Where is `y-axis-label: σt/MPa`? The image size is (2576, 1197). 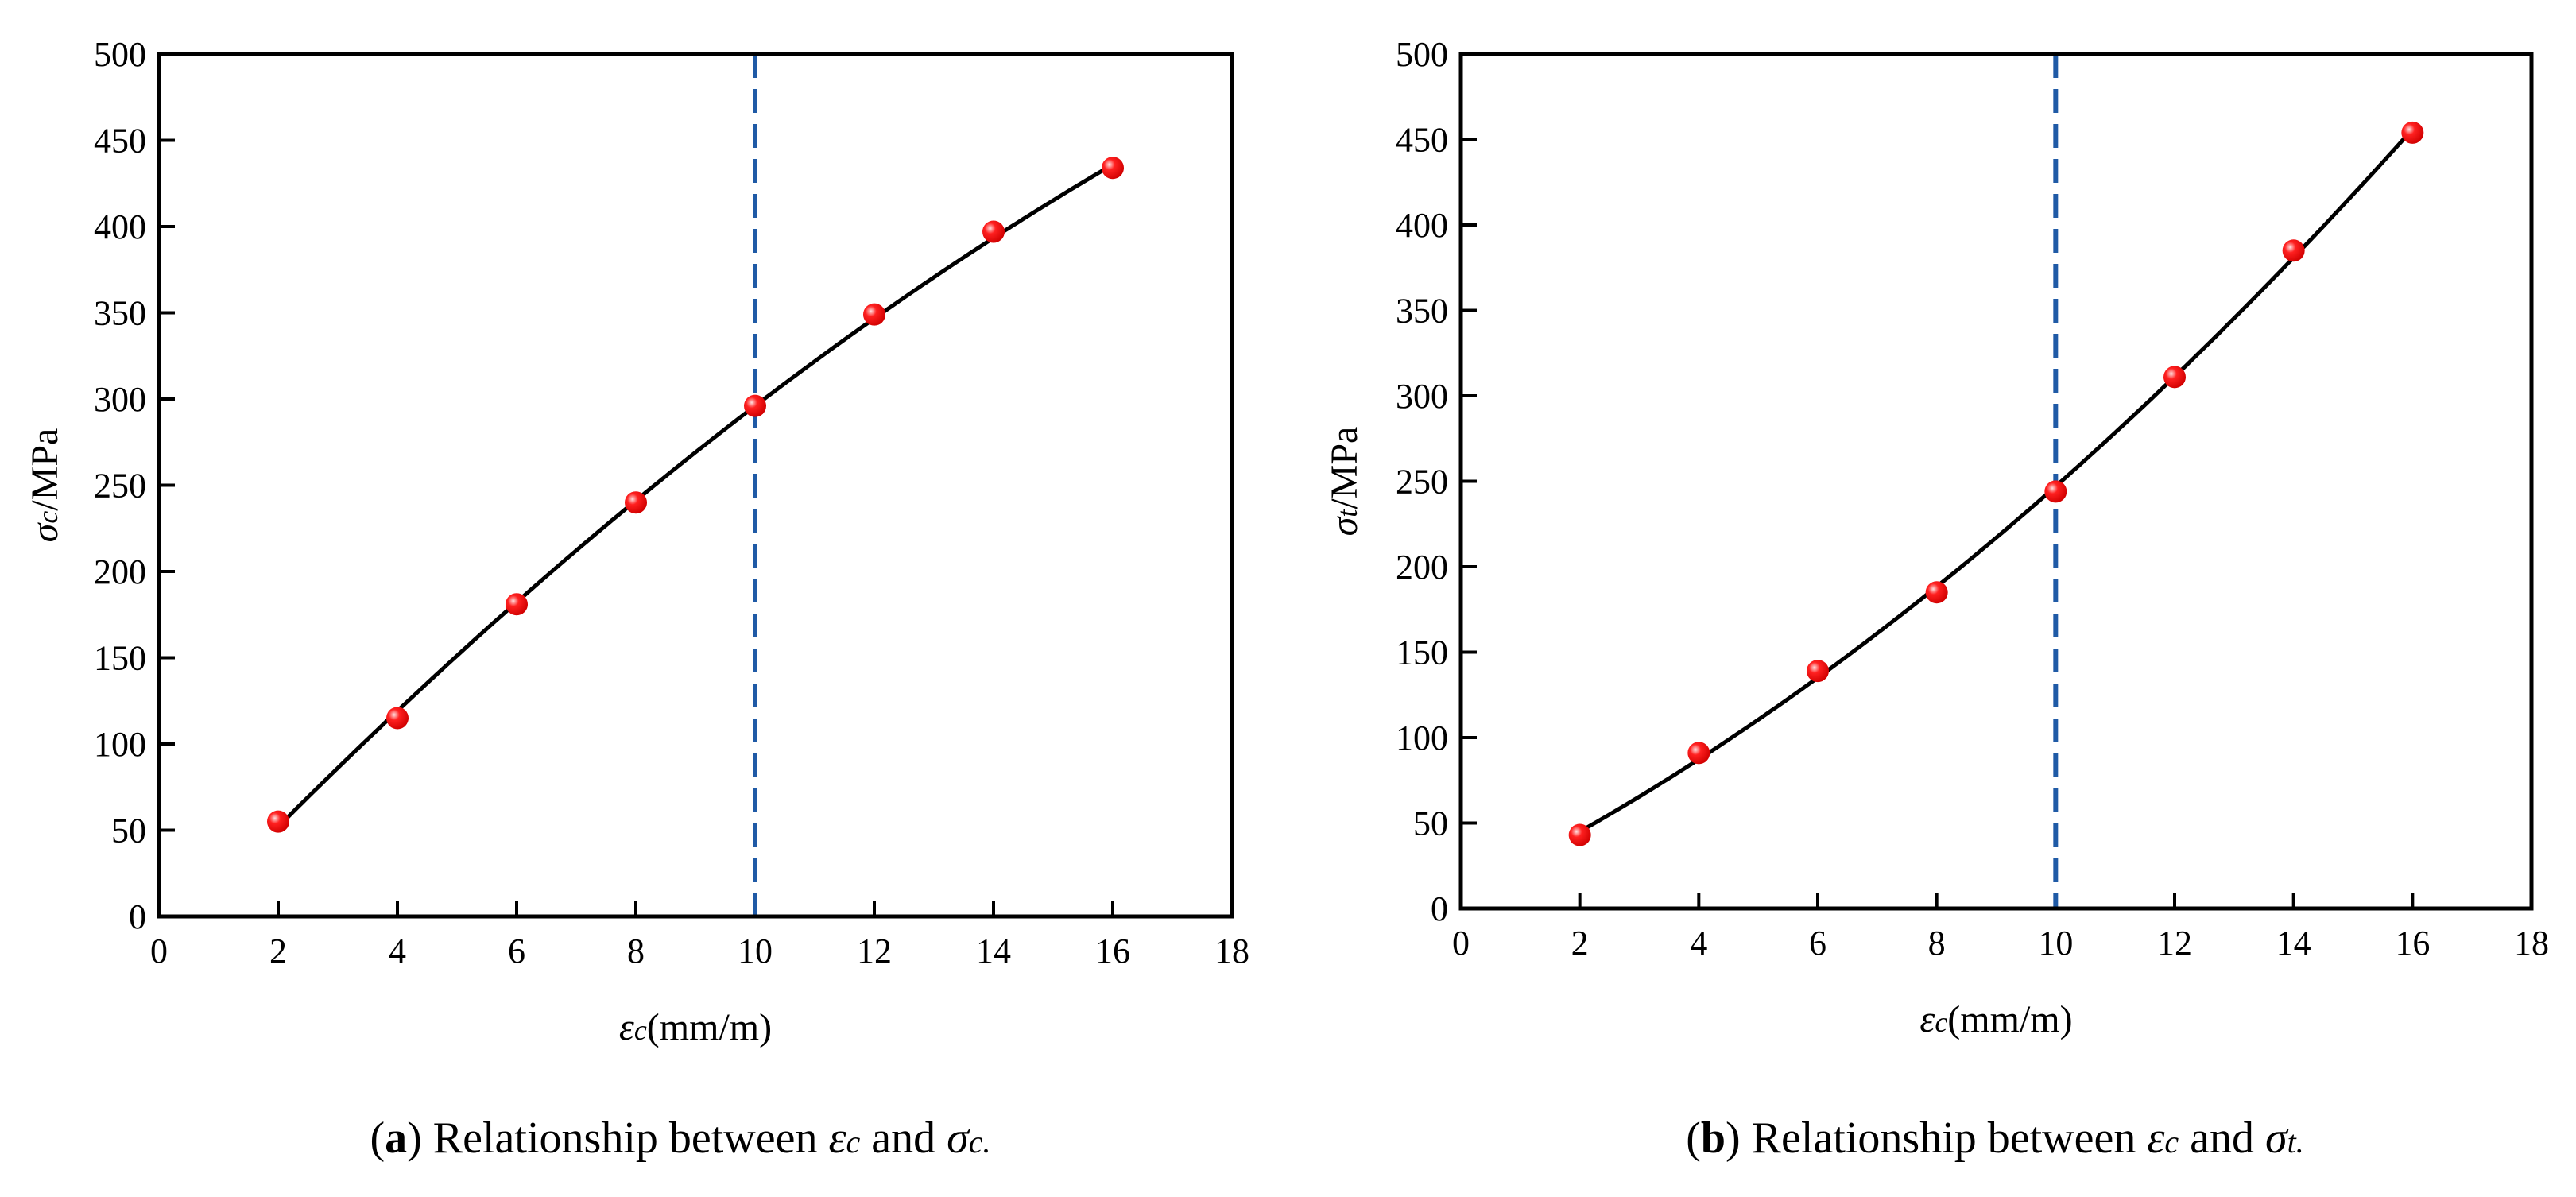 y-axis-label: σt/MPa is located at coordinates (1344, 482).